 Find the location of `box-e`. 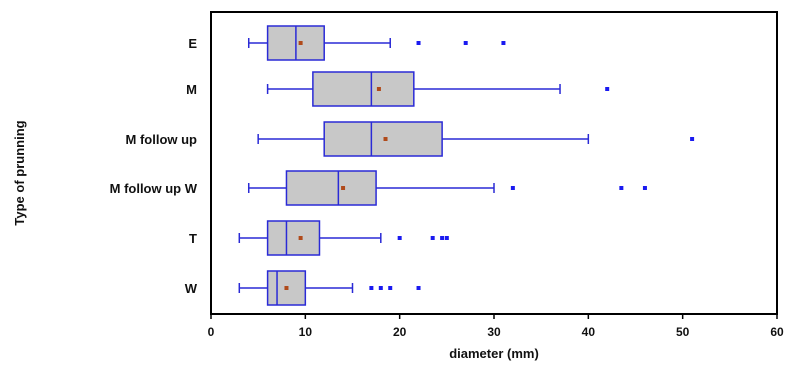

box-e is located at coordinates (376, 43).